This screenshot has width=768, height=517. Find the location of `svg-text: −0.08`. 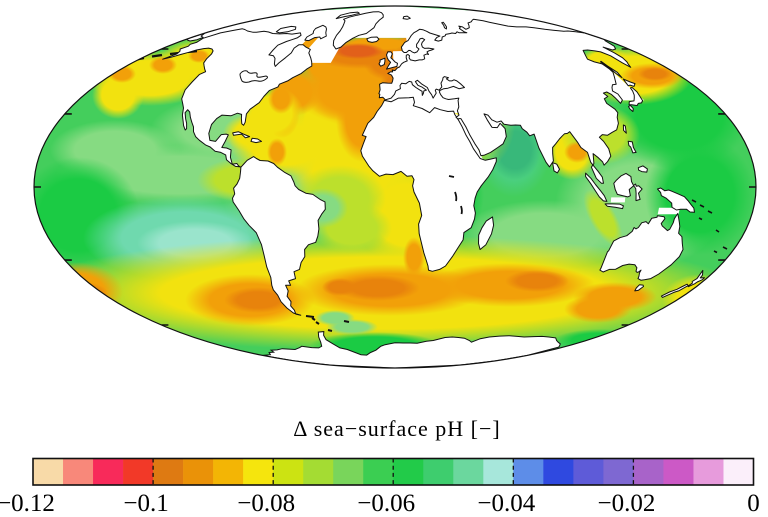

svg-text: −0.08 is located at coordinates (266, 503).